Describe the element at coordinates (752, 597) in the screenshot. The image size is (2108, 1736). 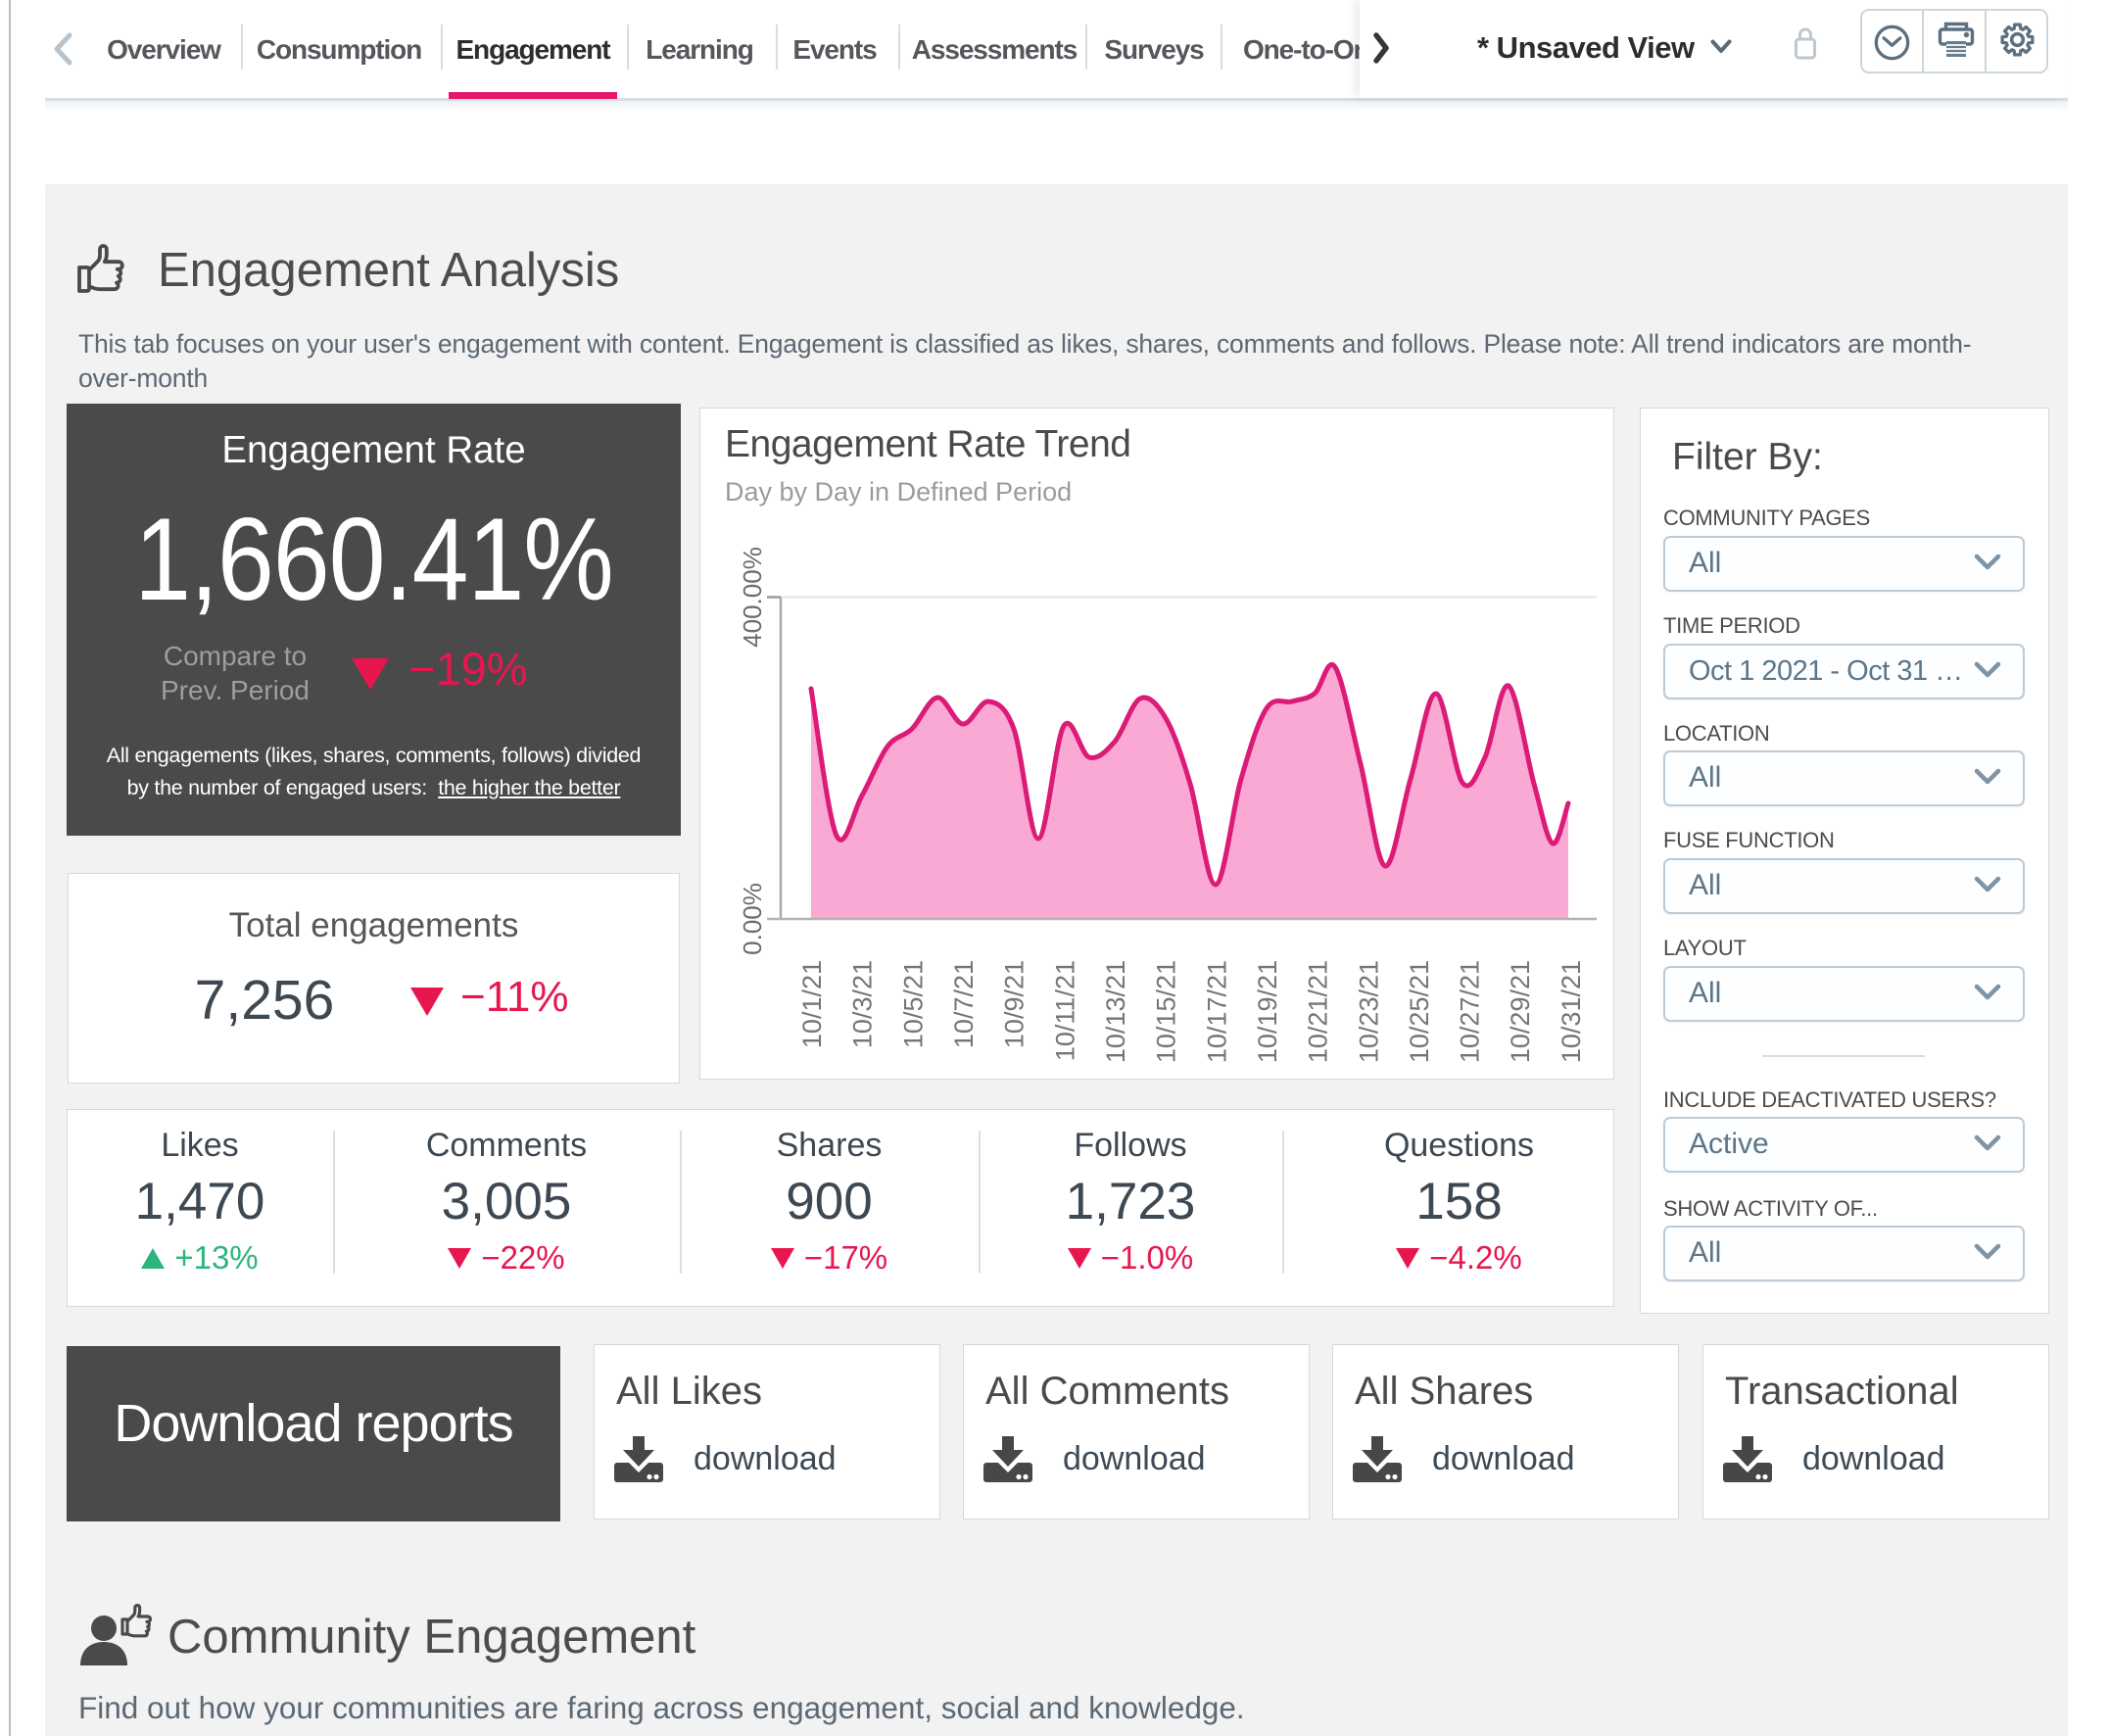
I see `svg-text: 400.00%` at that location.